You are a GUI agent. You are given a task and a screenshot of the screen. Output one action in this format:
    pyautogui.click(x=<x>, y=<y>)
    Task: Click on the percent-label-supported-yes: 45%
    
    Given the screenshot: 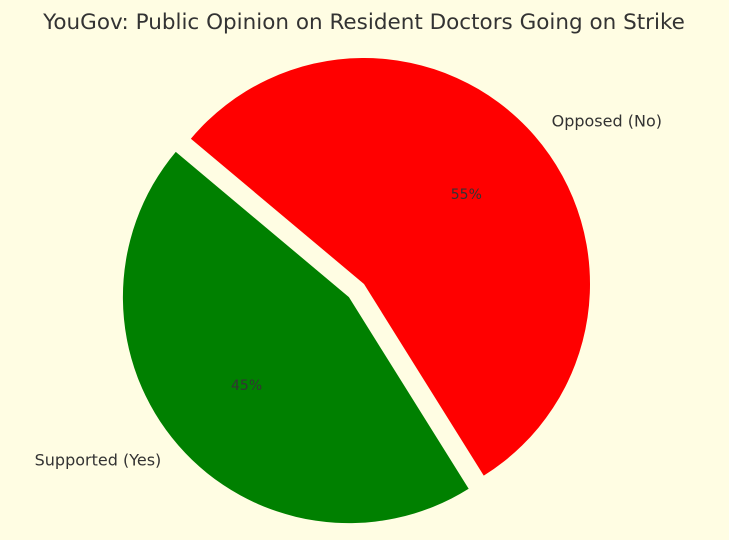 What is the action you would take?
    pyautogui.click(x=246, y=386)
    